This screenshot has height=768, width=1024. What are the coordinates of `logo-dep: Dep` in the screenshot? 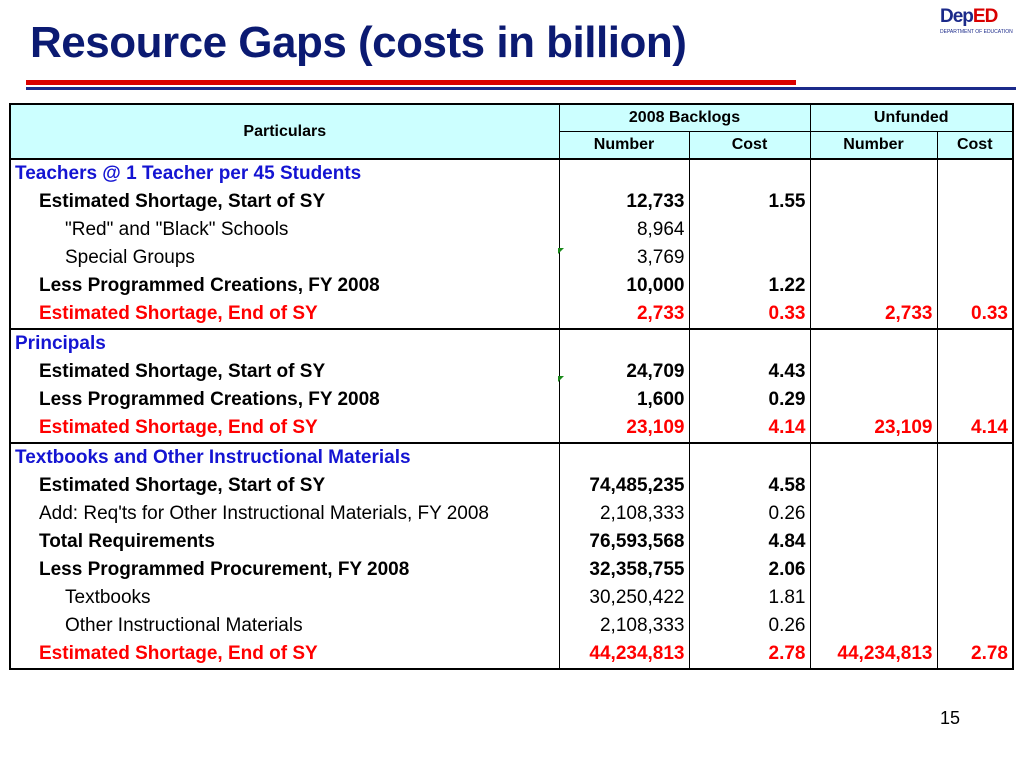 It's located at (957, 16).